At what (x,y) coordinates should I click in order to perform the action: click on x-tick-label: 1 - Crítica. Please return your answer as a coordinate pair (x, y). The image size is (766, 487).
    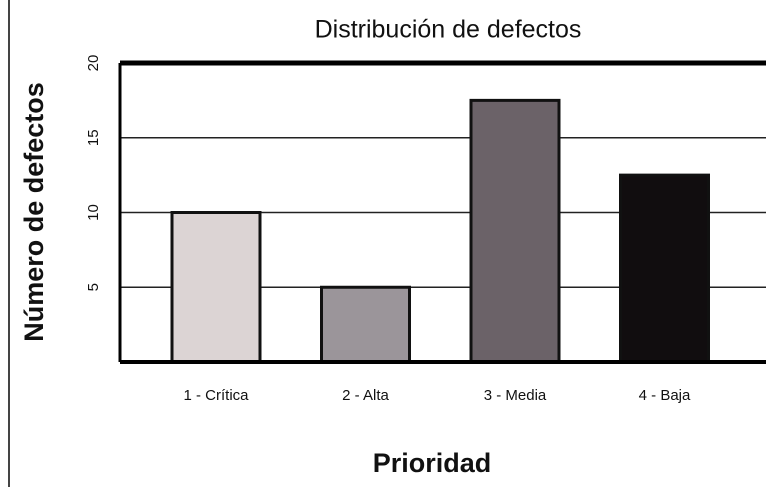
    Looking at the image, I should click on (216, 395).